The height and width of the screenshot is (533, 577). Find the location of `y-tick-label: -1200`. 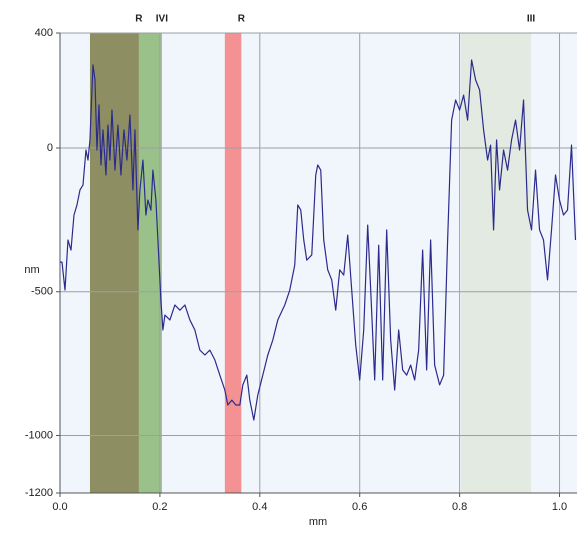

y-tick-label: -1200 is located at coordinates (39, 493).